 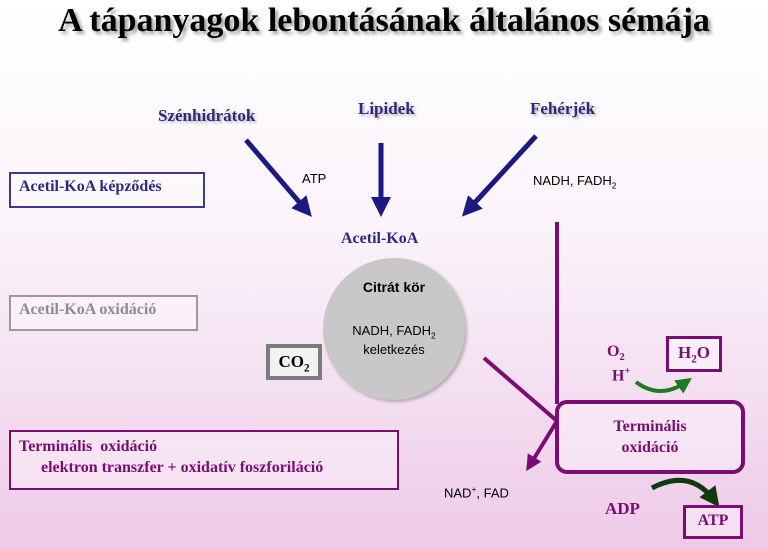 What do you see at coordinates (394, 287) in the screenshot?
I see `citrate-cycle-label: Citrát kör` at bounding box center [394, 287].